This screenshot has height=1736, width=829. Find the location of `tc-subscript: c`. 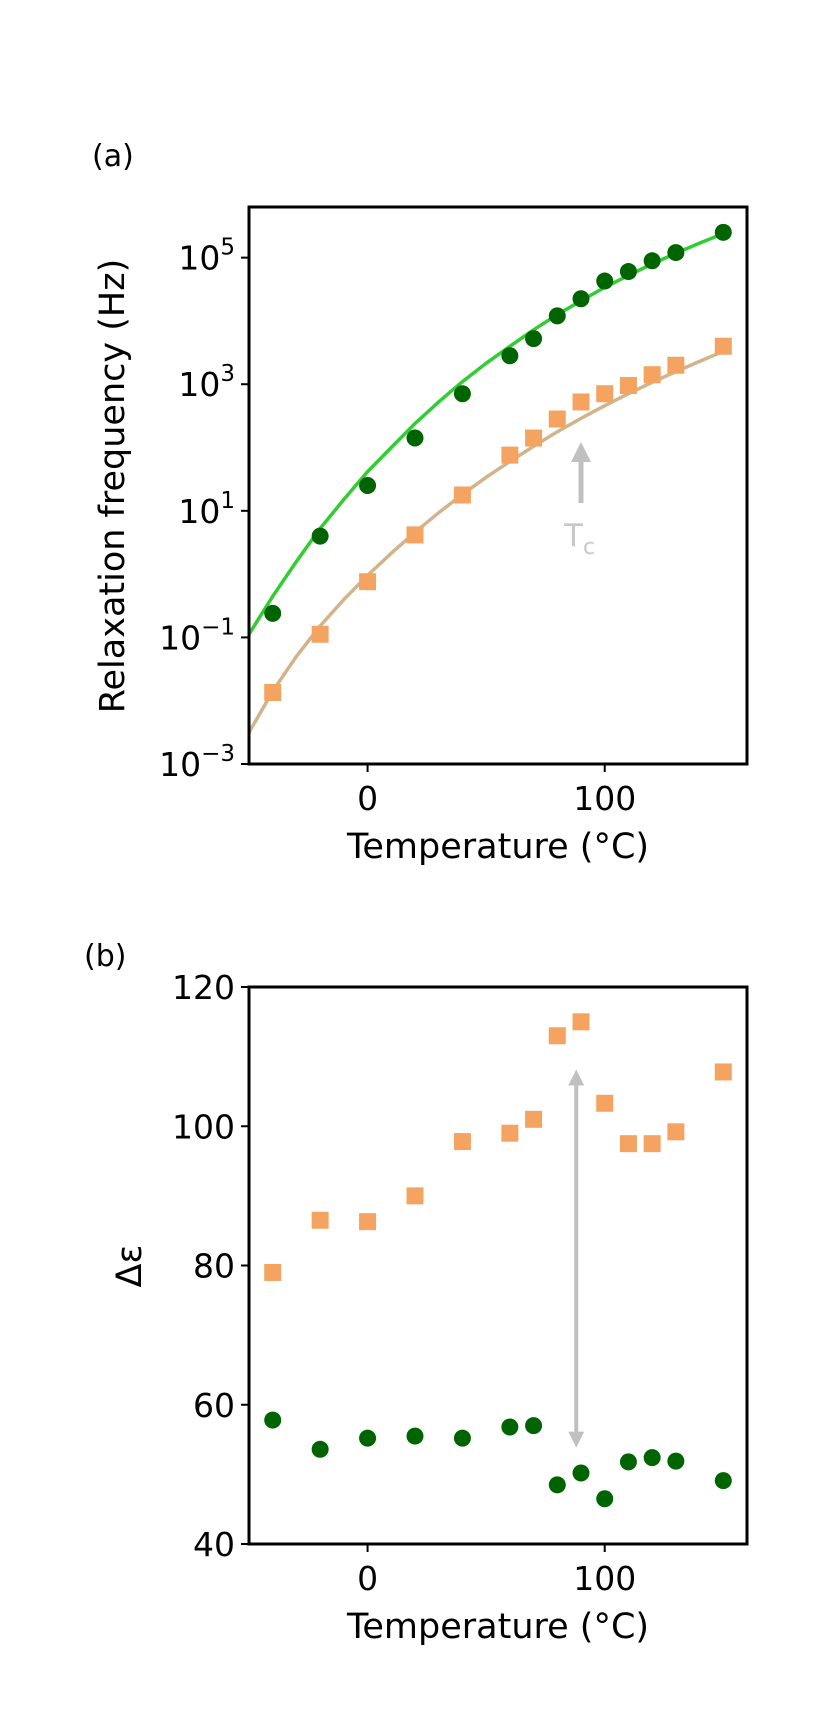

tc-subscript: c is located at coordinates (589, 547).